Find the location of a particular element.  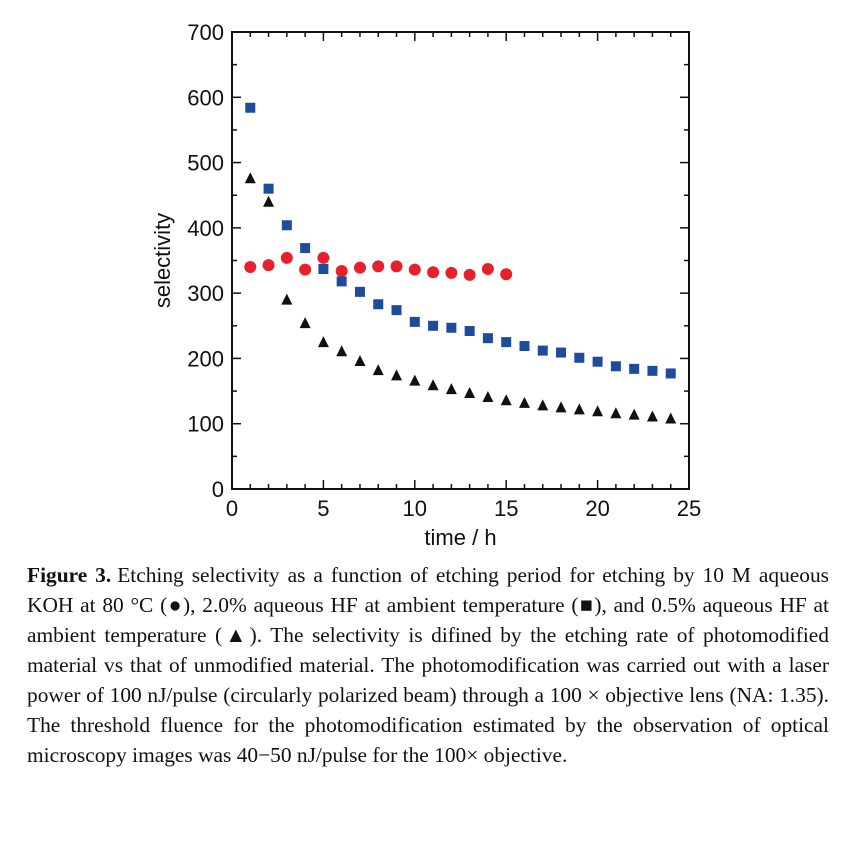

y-tick-label: 0 is located at coordinates (218, 489).